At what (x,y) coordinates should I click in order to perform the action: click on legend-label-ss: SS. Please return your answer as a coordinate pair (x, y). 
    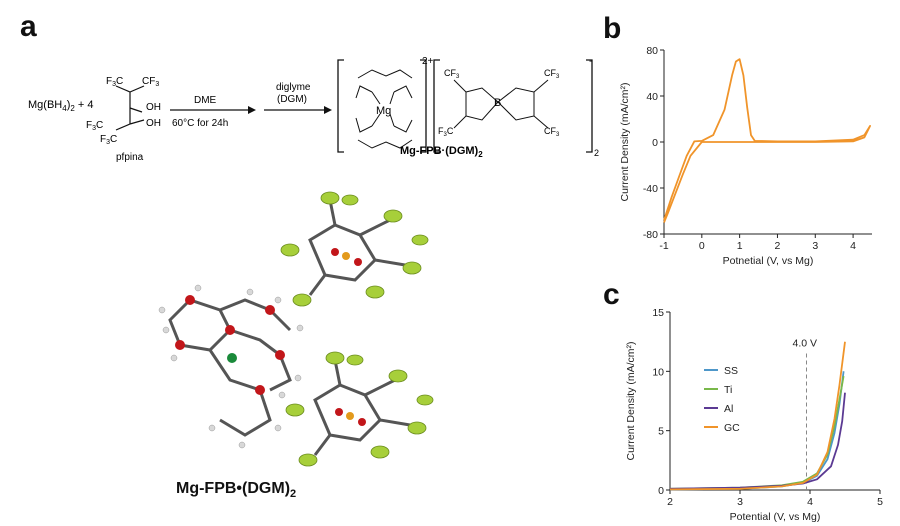
    Looking at the image, I should click on (731, 371).